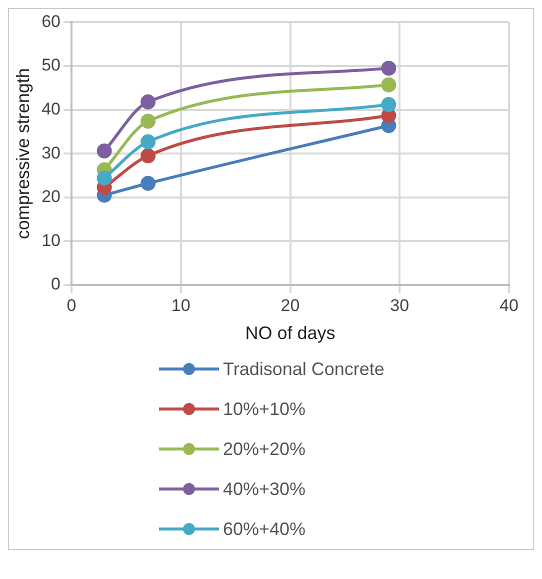 The width and height of the screenshot is (542, 579). I want to click on y-tick-label: 30, so click(51, 152).